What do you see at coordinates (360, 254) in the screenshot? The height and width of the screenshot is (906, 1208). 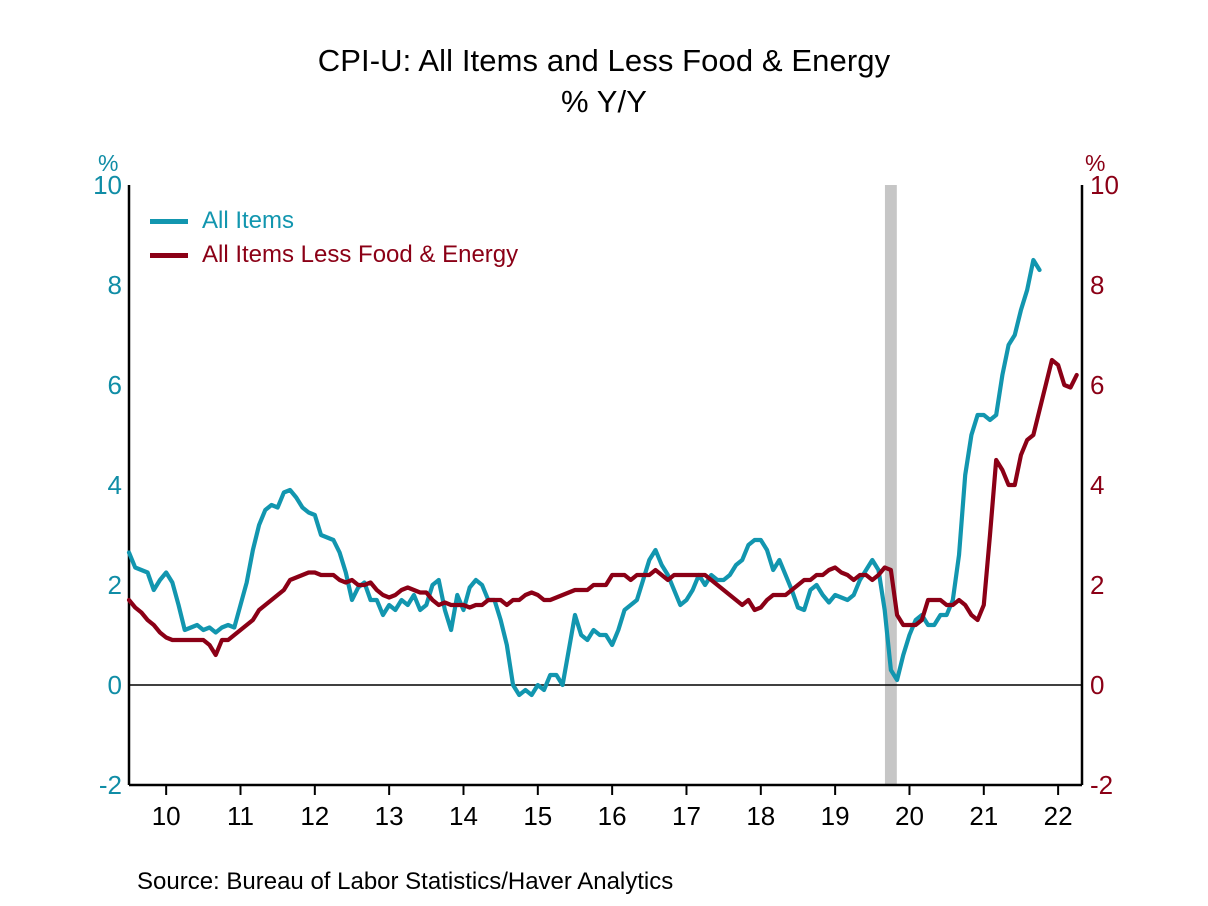 I see `legend-label-core: All Items Less Food & Energy` at bounding box center [360, 254].